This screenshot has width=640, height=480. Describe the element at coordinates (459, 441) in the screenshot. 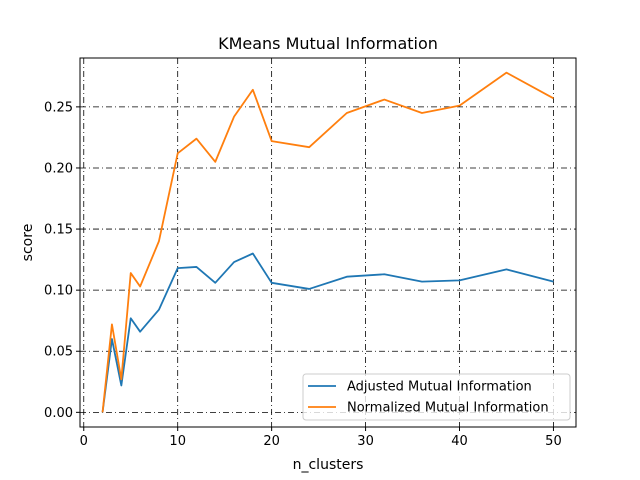

I see `x-tick-label: 40` at that location.